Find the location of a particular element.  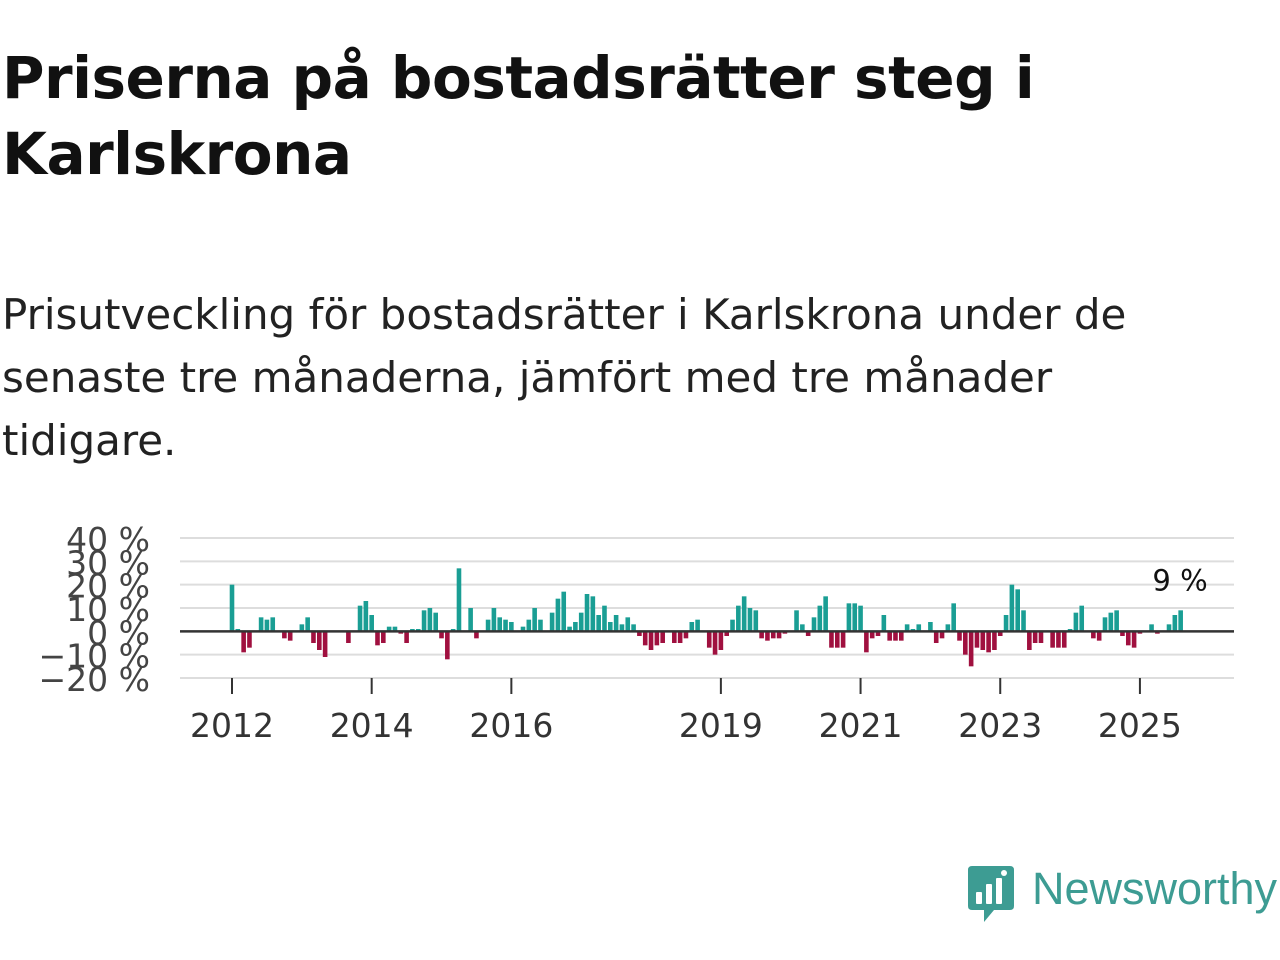

x-tick-label: 2016 is located at coordinates (511, 725).